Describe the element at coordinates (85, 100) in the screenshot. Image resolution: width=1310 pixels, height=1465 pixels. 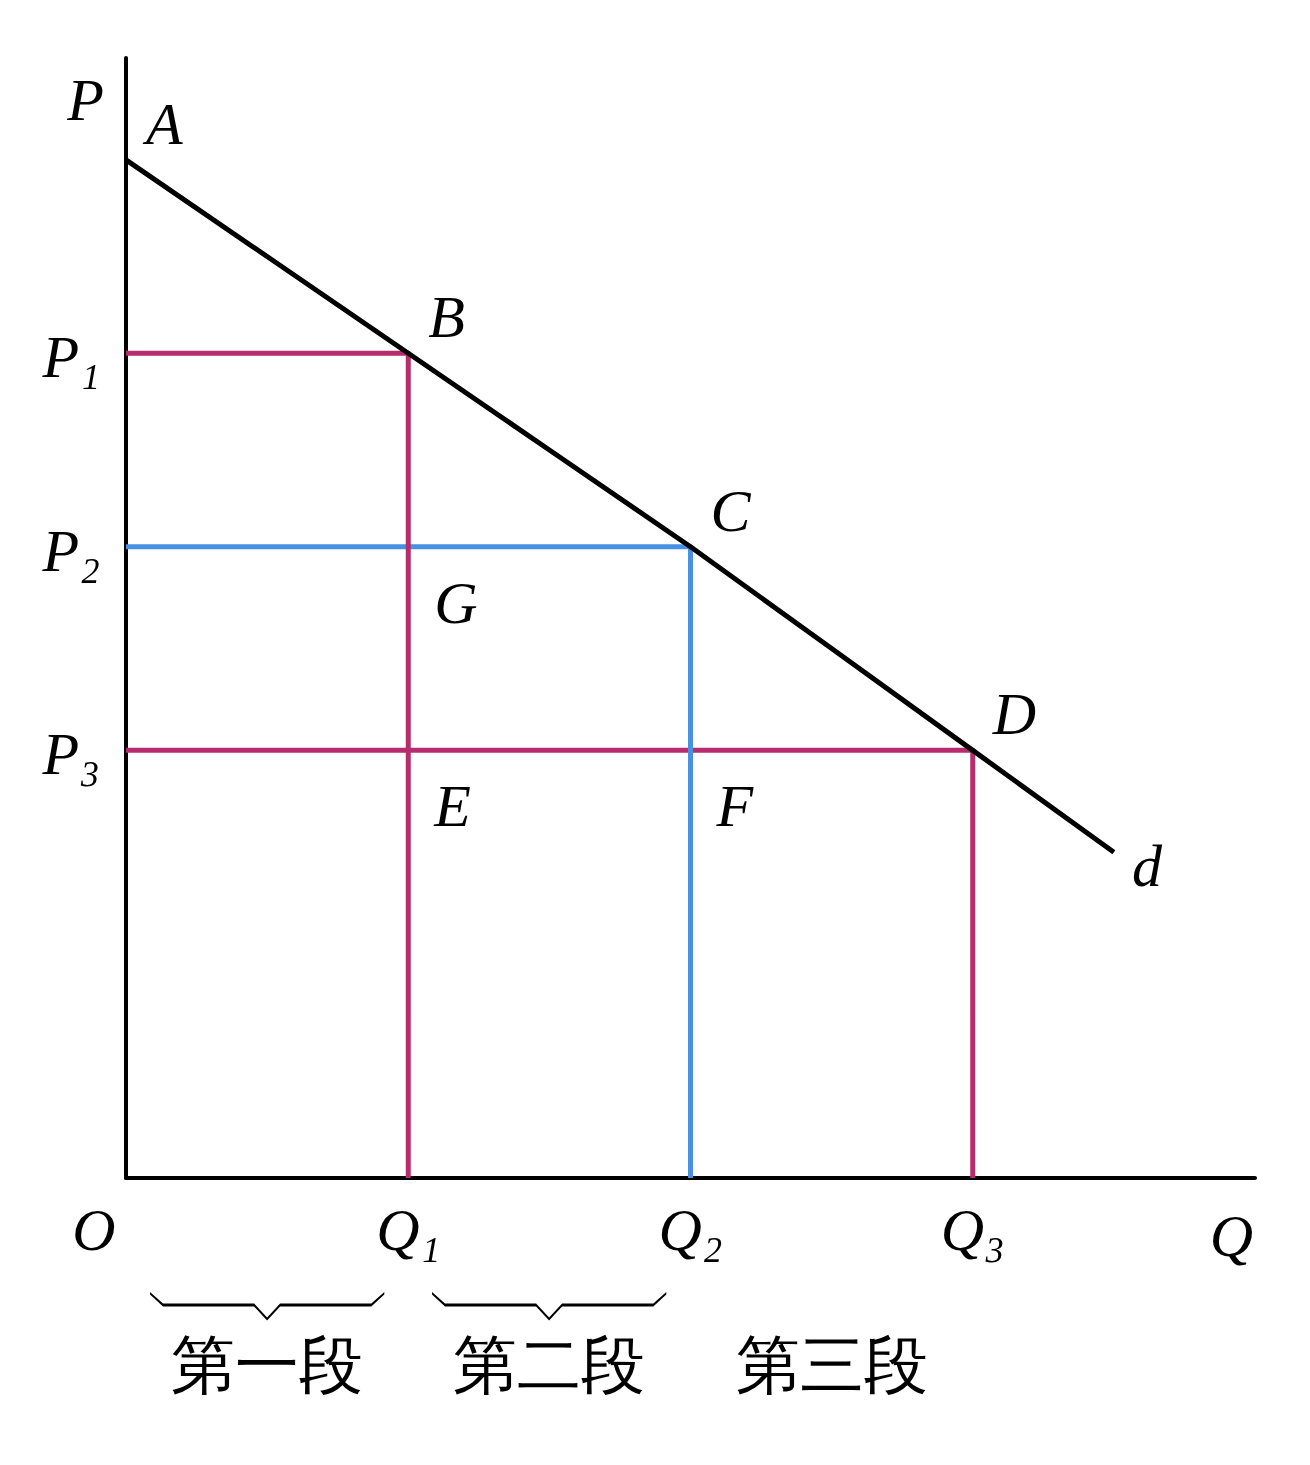
I see `y-axis-title: P` at that location.